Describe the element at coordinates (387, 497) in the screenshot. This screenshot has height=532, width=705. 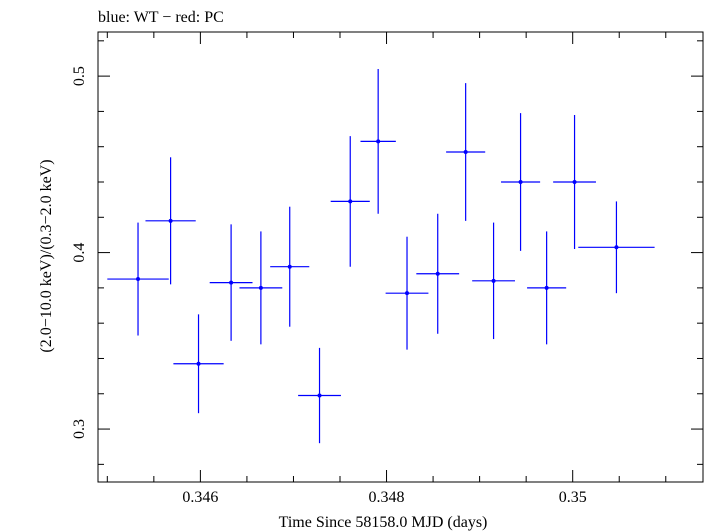
I see `x-tick-label: 0.348` at that location.